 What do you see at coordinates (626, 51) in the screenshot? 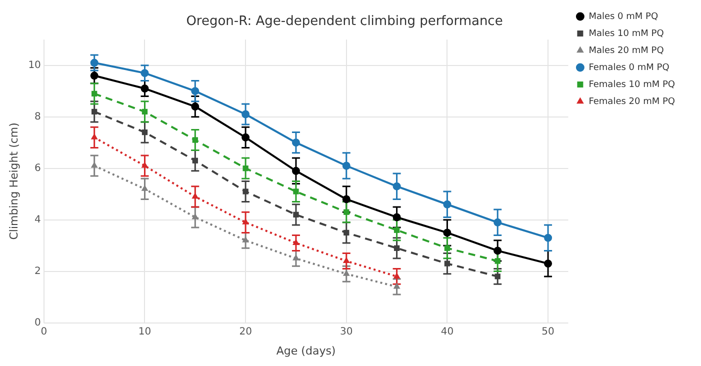
I see `legend-label: Males 20 mM PQ` at bounding box center [626, 51].